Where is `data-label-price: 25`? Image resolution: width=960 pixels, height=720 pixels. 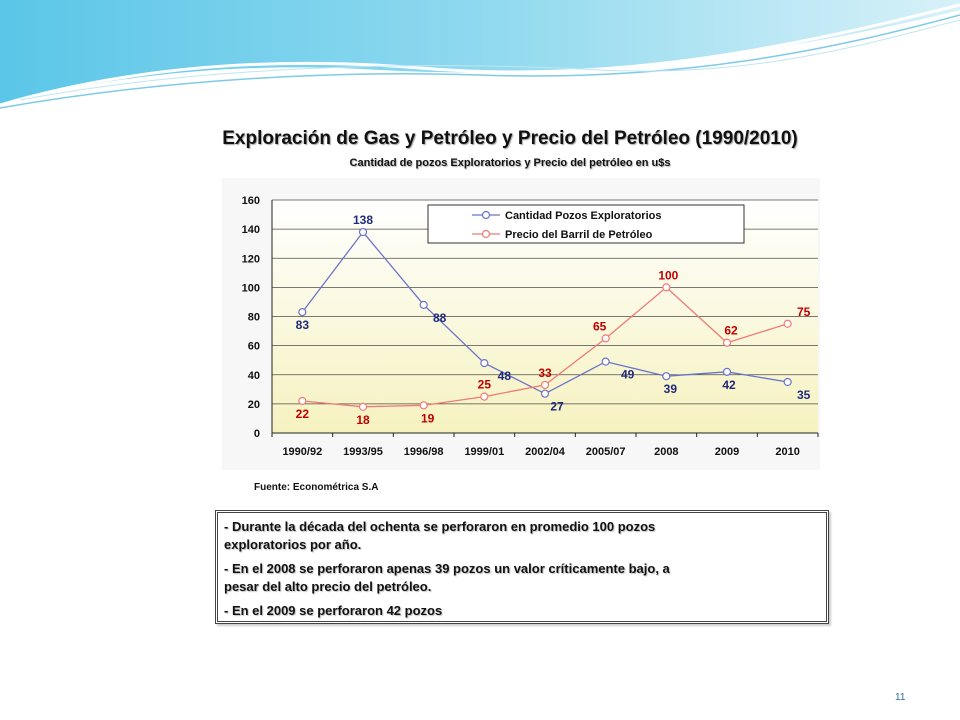 data-label-price: 25 is located at coordinates (485, 385).